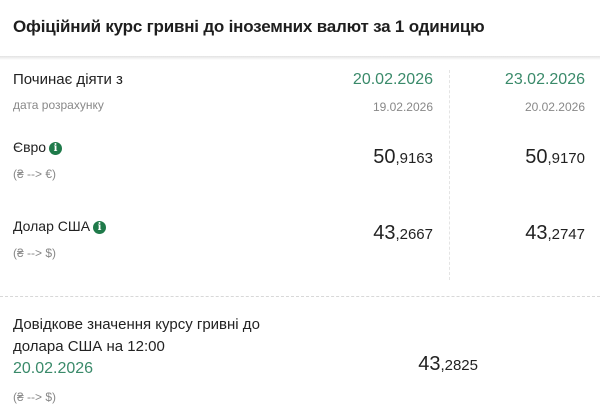 The image size is (600, 420). What do you see at coordinates (89, 346) in the screenshot?
I see `reference-title-line2: долара США на 12:00` at bounding box center [89, 346].